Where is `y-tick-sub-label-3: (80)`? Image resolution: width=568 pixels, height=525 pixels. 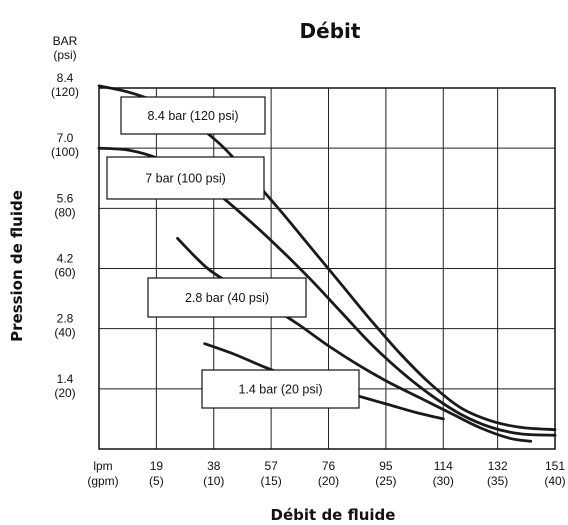 y-tick-sub-label-3: (80) is located at coordinates (64, 212).